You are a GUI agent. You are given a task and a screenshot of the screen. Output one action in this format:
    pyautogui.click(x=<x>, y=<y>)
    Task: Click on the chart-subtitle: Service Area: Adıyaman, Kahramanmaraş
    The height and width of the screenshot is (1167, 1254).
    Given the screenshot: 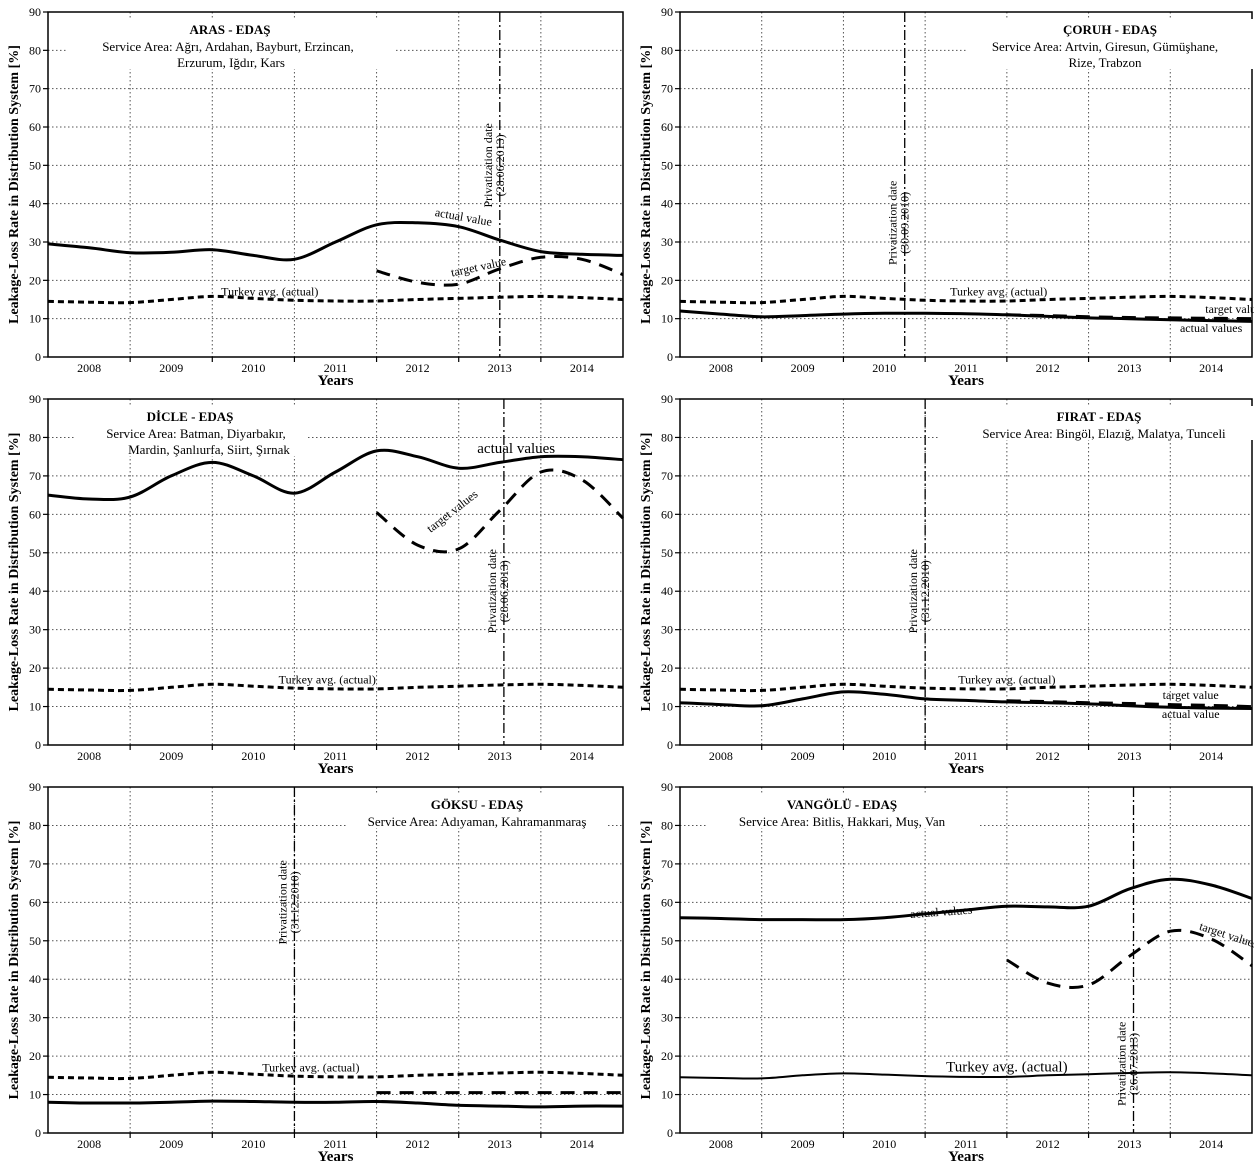 What is the action you would take?
    pyautogui.click(x=477, y=821)
    